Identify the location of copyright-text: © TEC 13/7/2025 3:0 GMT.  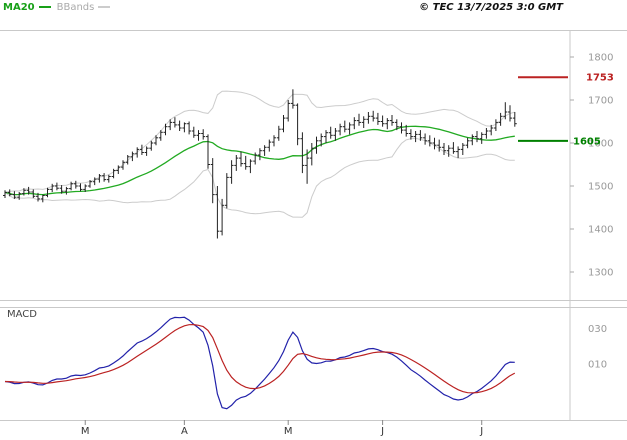
(491, 7).